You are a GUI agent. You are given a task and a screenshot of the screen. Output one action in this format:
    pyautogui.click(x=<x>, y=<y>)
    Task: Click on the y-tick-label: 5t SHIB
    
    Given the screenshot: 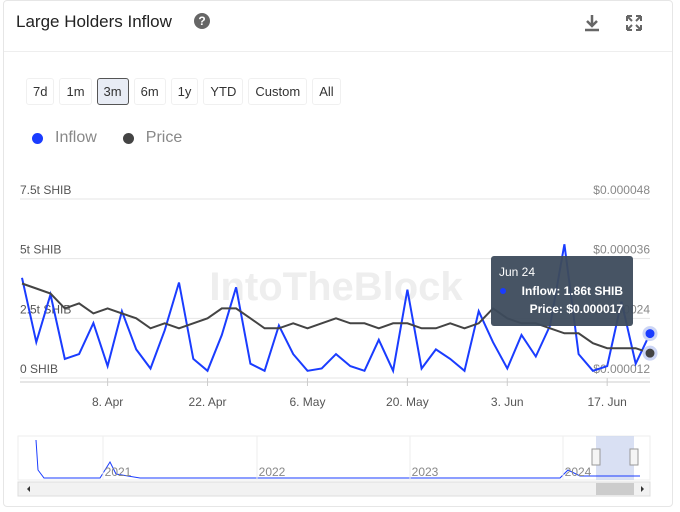 What is the action you would take?
    pyautogui.click(x=40, y=250)
    